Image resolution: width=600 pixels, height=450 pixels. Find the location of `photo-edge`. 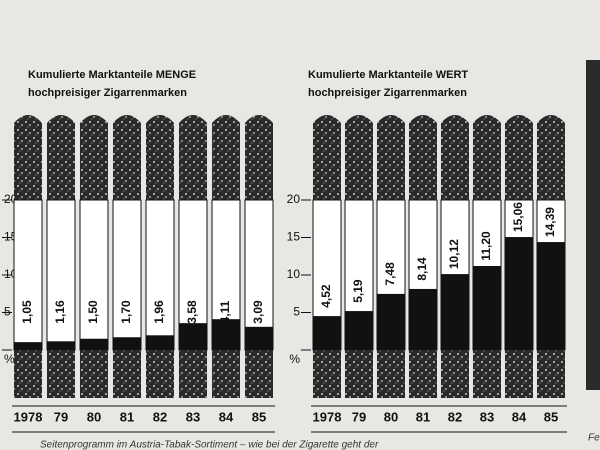

photo-edge is located at coordinates (593, 225).